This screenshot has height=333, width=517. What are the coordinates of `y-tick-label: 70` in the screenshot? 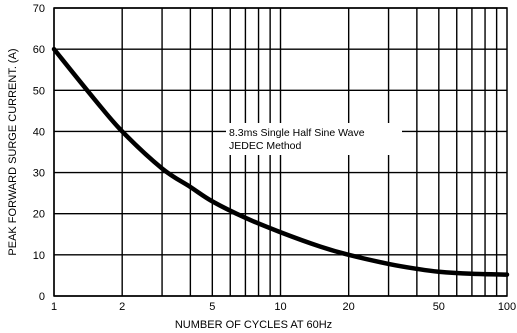 It's located at (39, 9).